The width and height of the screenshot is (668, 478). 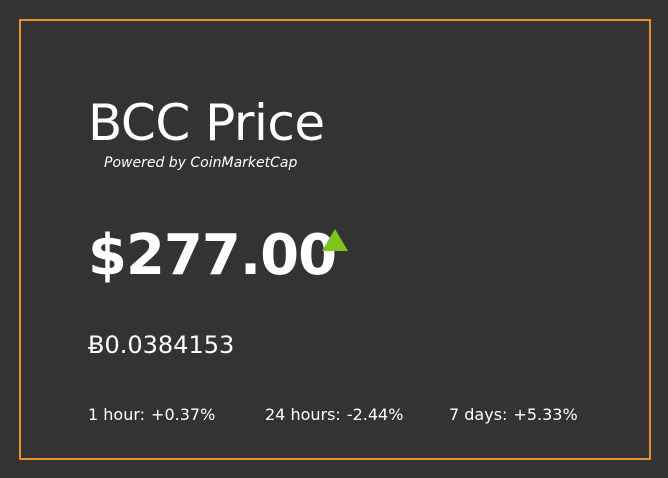 What do you see at coordinates (545, 414) in the screenshot?
I see `change-value: +5.33%` at bounding box center [545, 414].